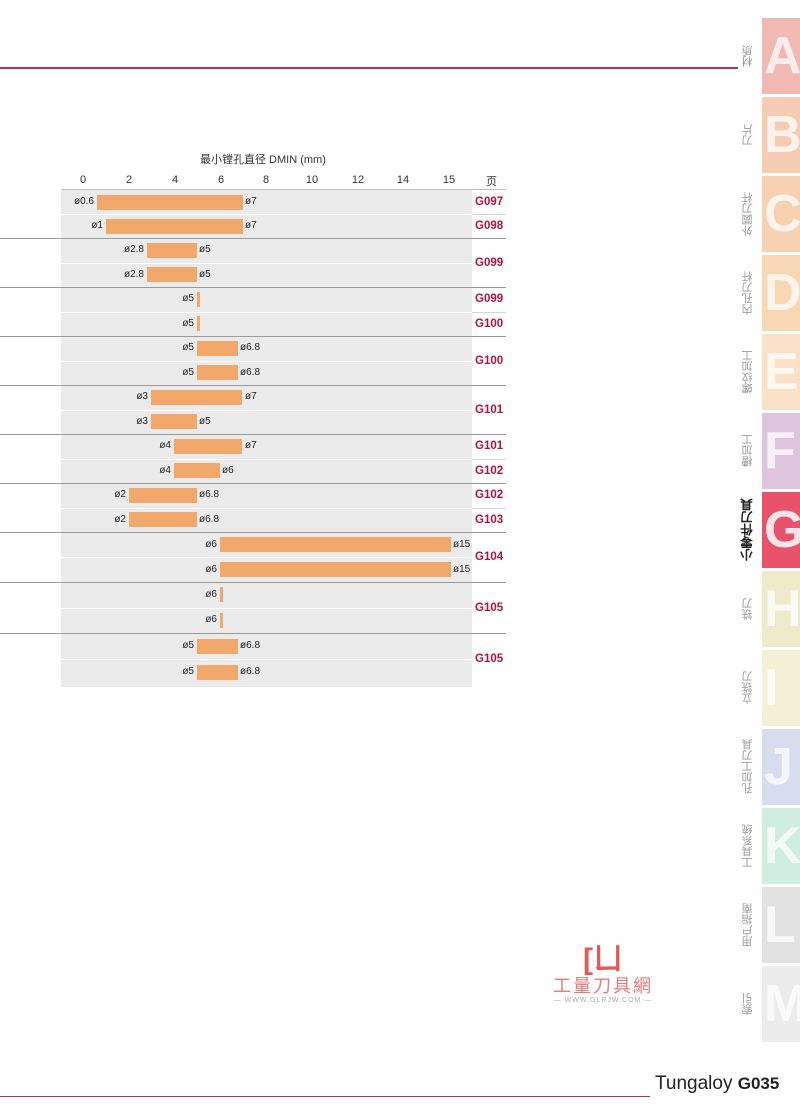 Image resolution: width=800 pixels, height=1120 pixels. I want to click on section-tab: F, so click(781, 451).